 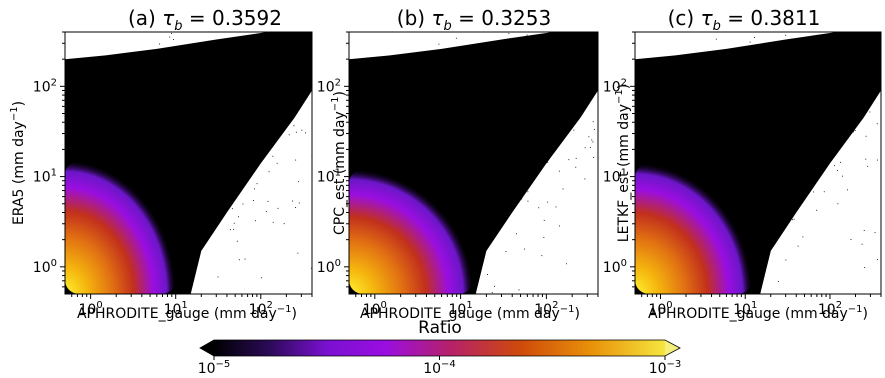 What do you see at coordinates (665, 368) in the screenshot?
I see `colorbar-tick-label: 10⁻³` at bounding box center [665, 368].